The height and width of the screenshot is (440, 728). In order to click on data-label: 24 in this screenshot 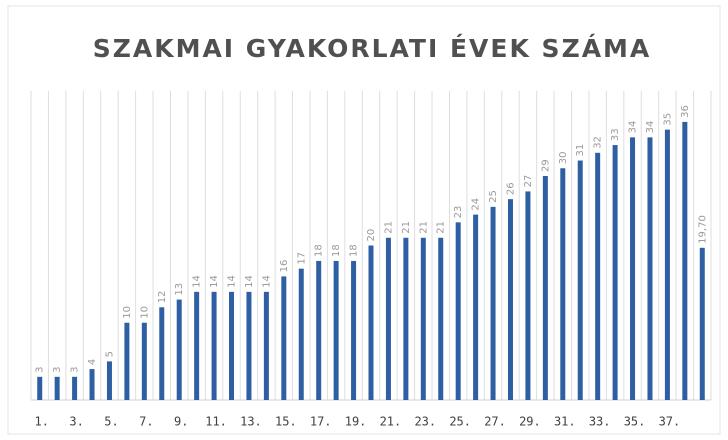, I will do `click(476, 204)`.